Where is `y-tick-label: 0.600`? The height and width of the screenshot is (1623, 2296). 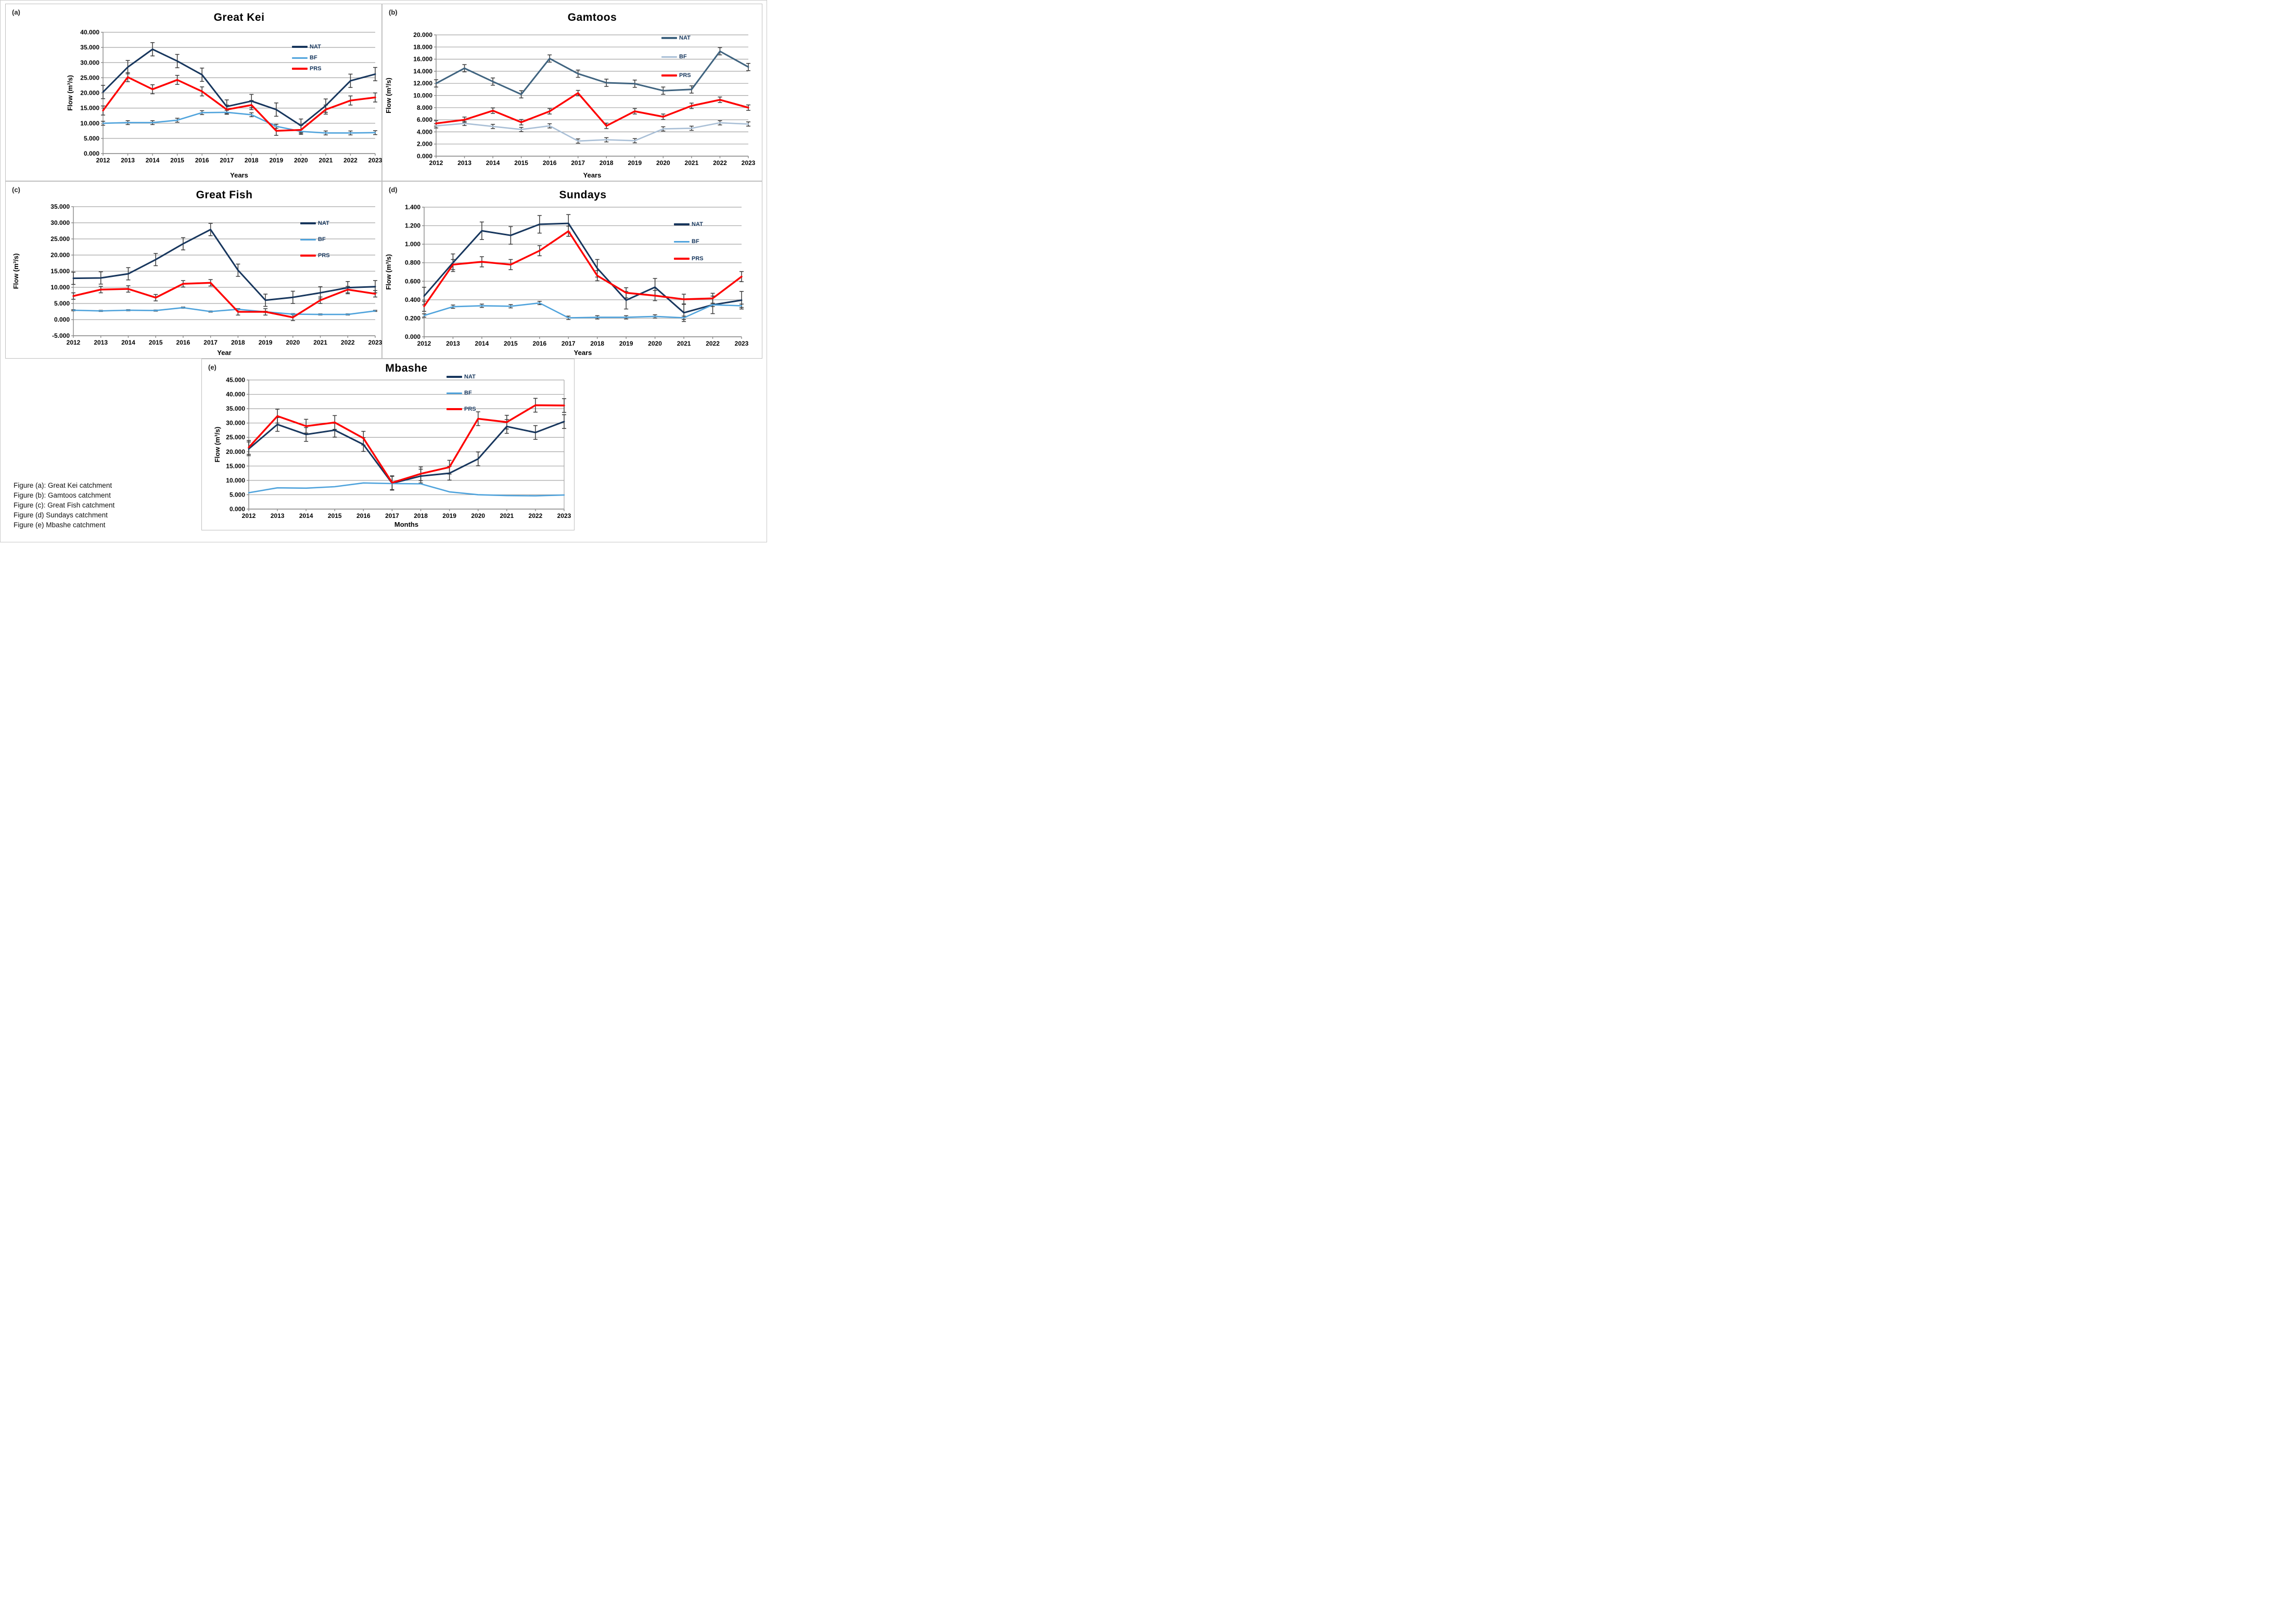
y-tick-label: 0.600 is located at coordinates (413, 281).